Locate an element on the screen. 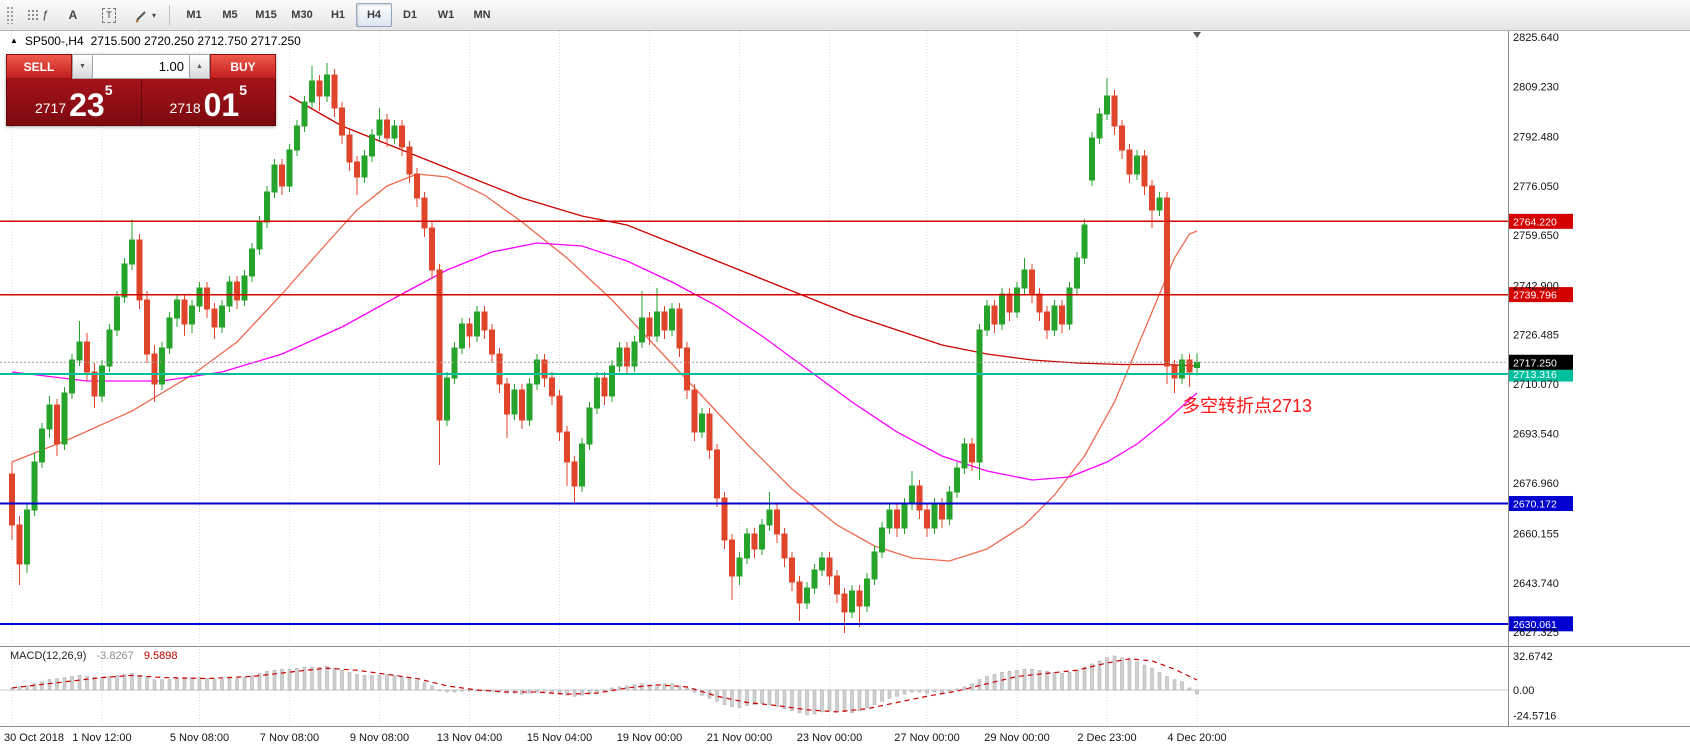  text-label-tool-button: T is located at coordinates (109, 15).